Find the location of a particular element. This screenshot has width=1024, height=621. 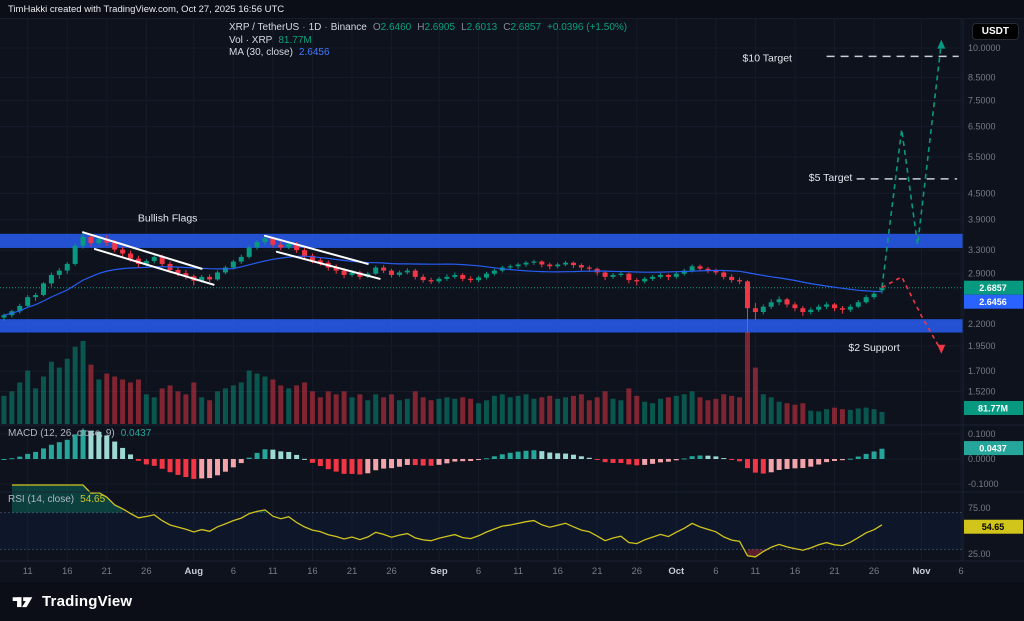

annotation-target-5: $5 Target is located at coordinates (831, 178).